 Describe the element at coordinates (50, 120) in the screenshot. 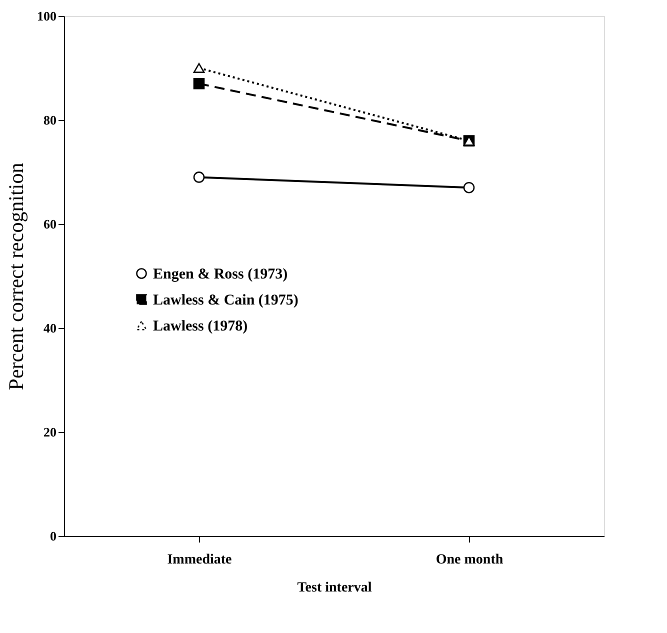

I see `y-tick-label: 80` at that location.